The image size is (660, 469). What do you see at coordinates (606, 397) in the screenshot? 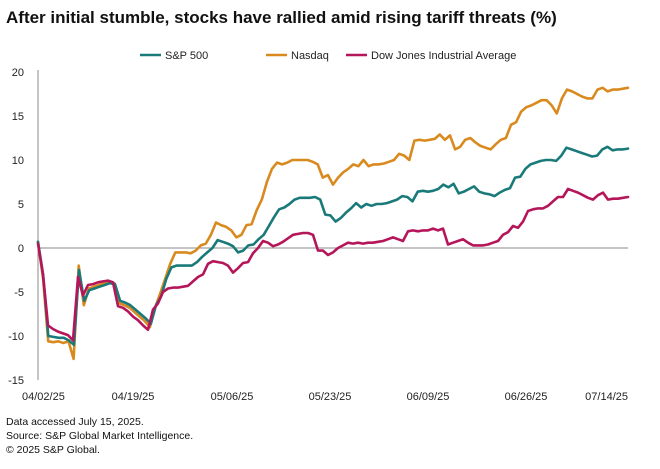
I see `x-tick-label: 07/14/25` at bounding box center [606, 397].